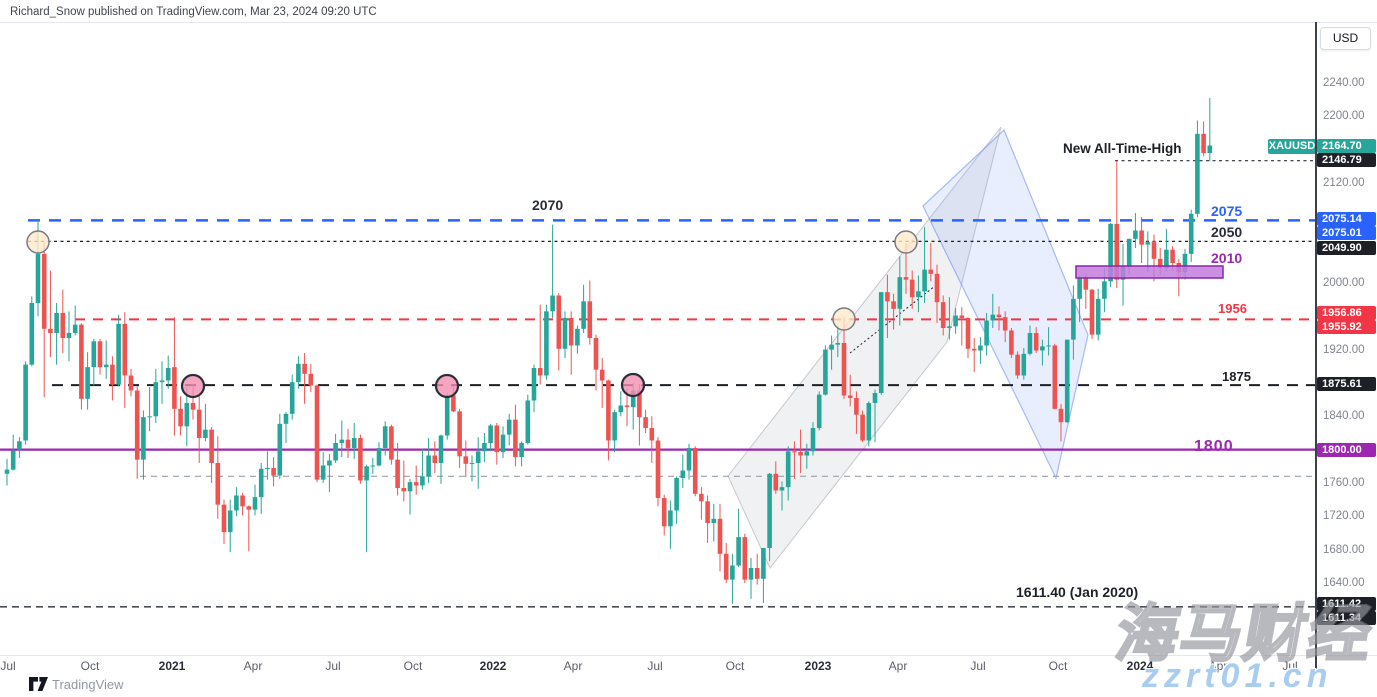 The height and width of the screenshot is (697, 1377). I want to click on annotation-1875-label: 1875, so click(1236, 376).